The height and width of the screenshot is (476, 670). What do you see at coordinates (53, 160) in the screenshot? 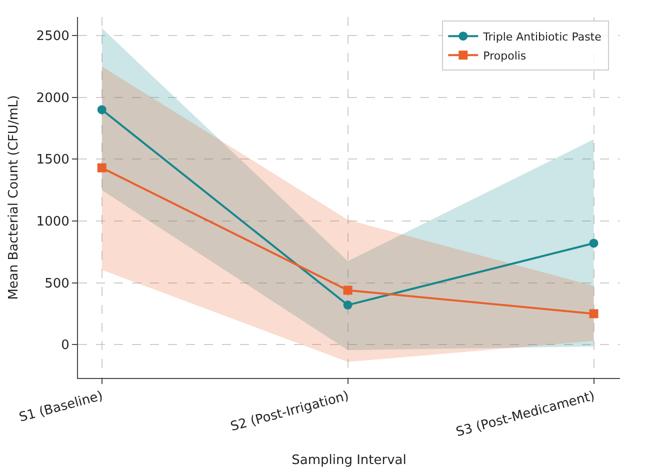
I see `y-tick-label: 1500` at bounding box center [53, 160].